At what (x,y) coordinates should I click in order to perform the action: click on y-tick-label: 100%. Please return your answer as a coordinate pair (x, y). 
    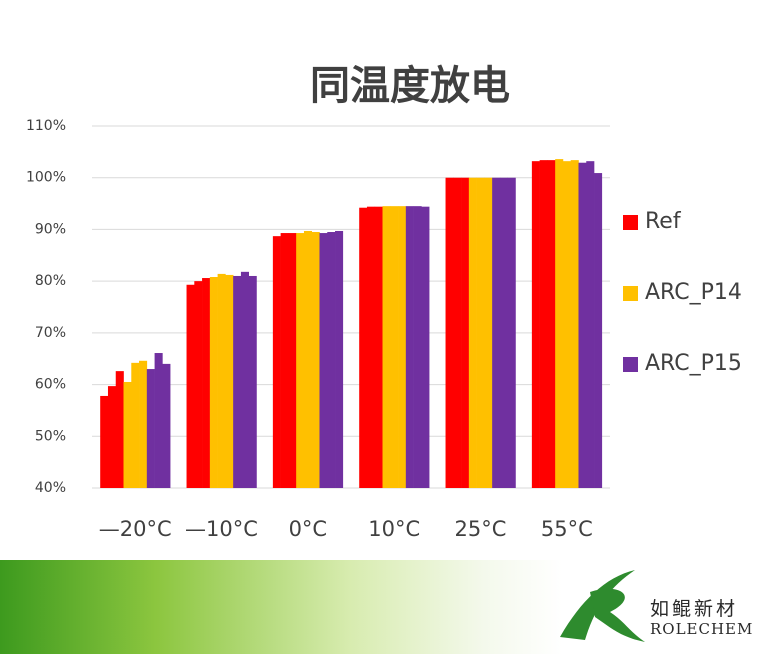
    Looking at the image, I should click on (46, 178).